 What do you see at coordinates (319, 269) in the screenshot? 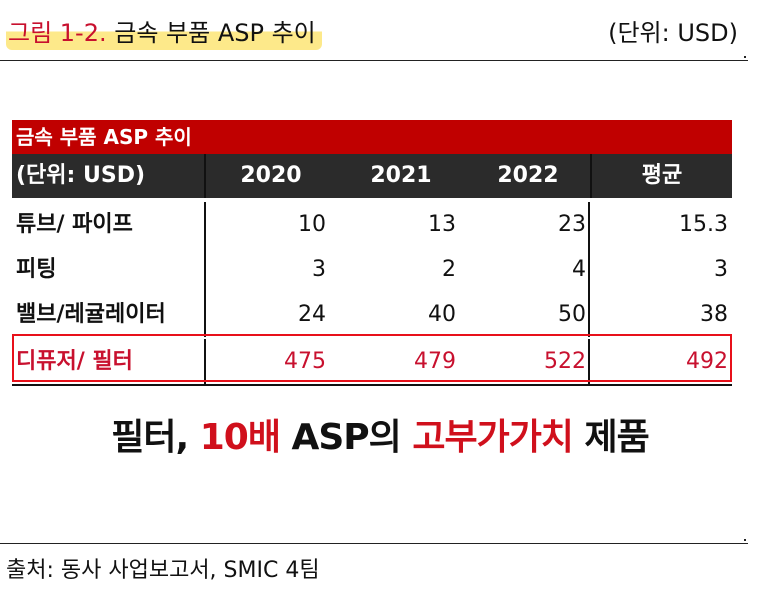
I see `cell-2020: 3` at bounding box center [319, 269].